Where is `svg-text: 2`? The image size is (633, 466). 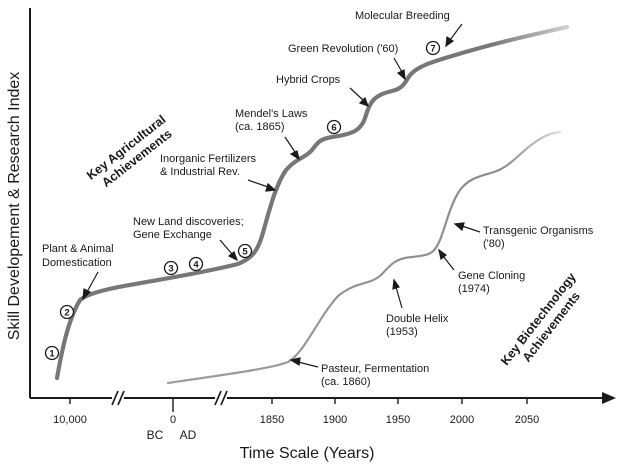
svg-text: 2 is located at coordinates (66, 313).